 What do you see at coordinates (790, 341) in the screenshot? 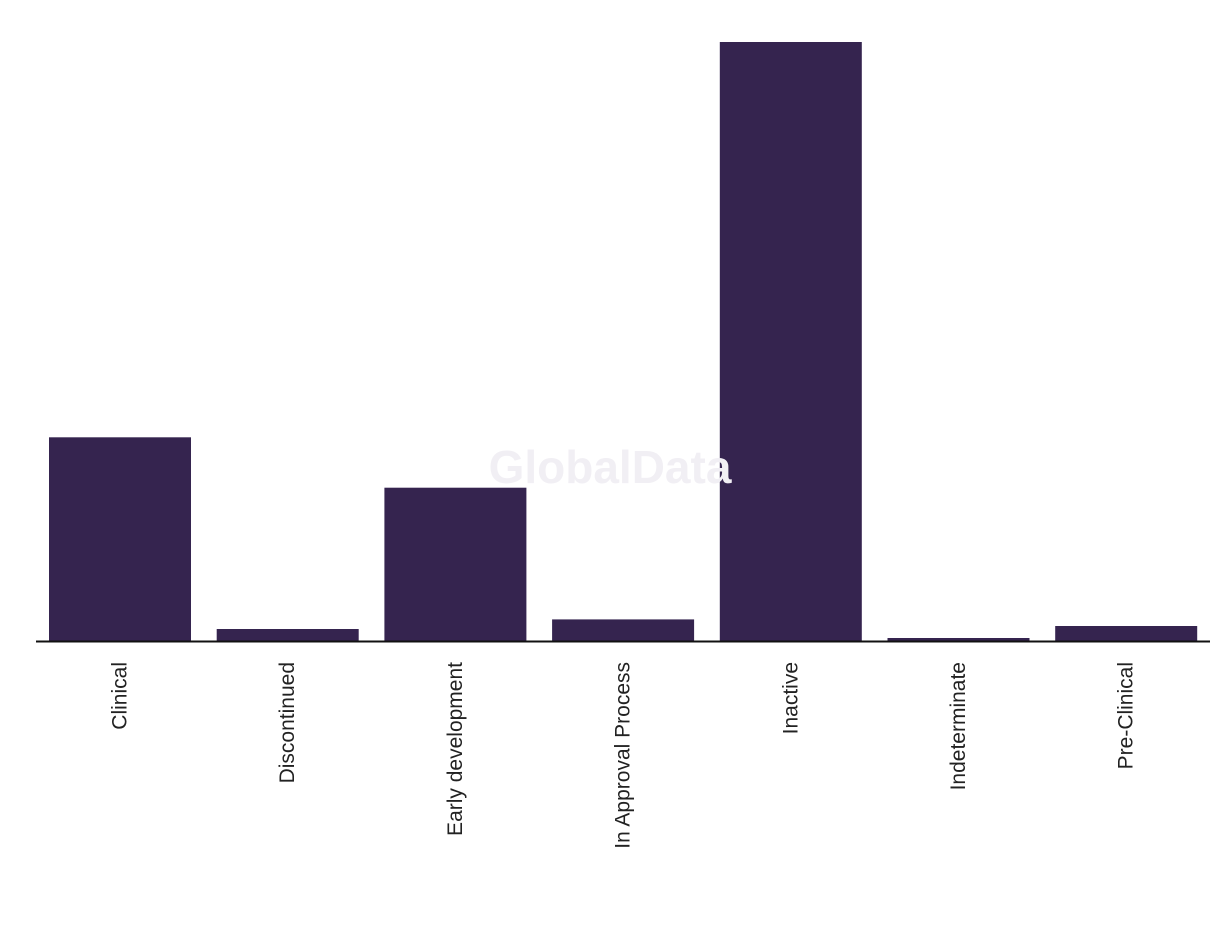
I see `bar-inactive` at bounding box center [790, 341].